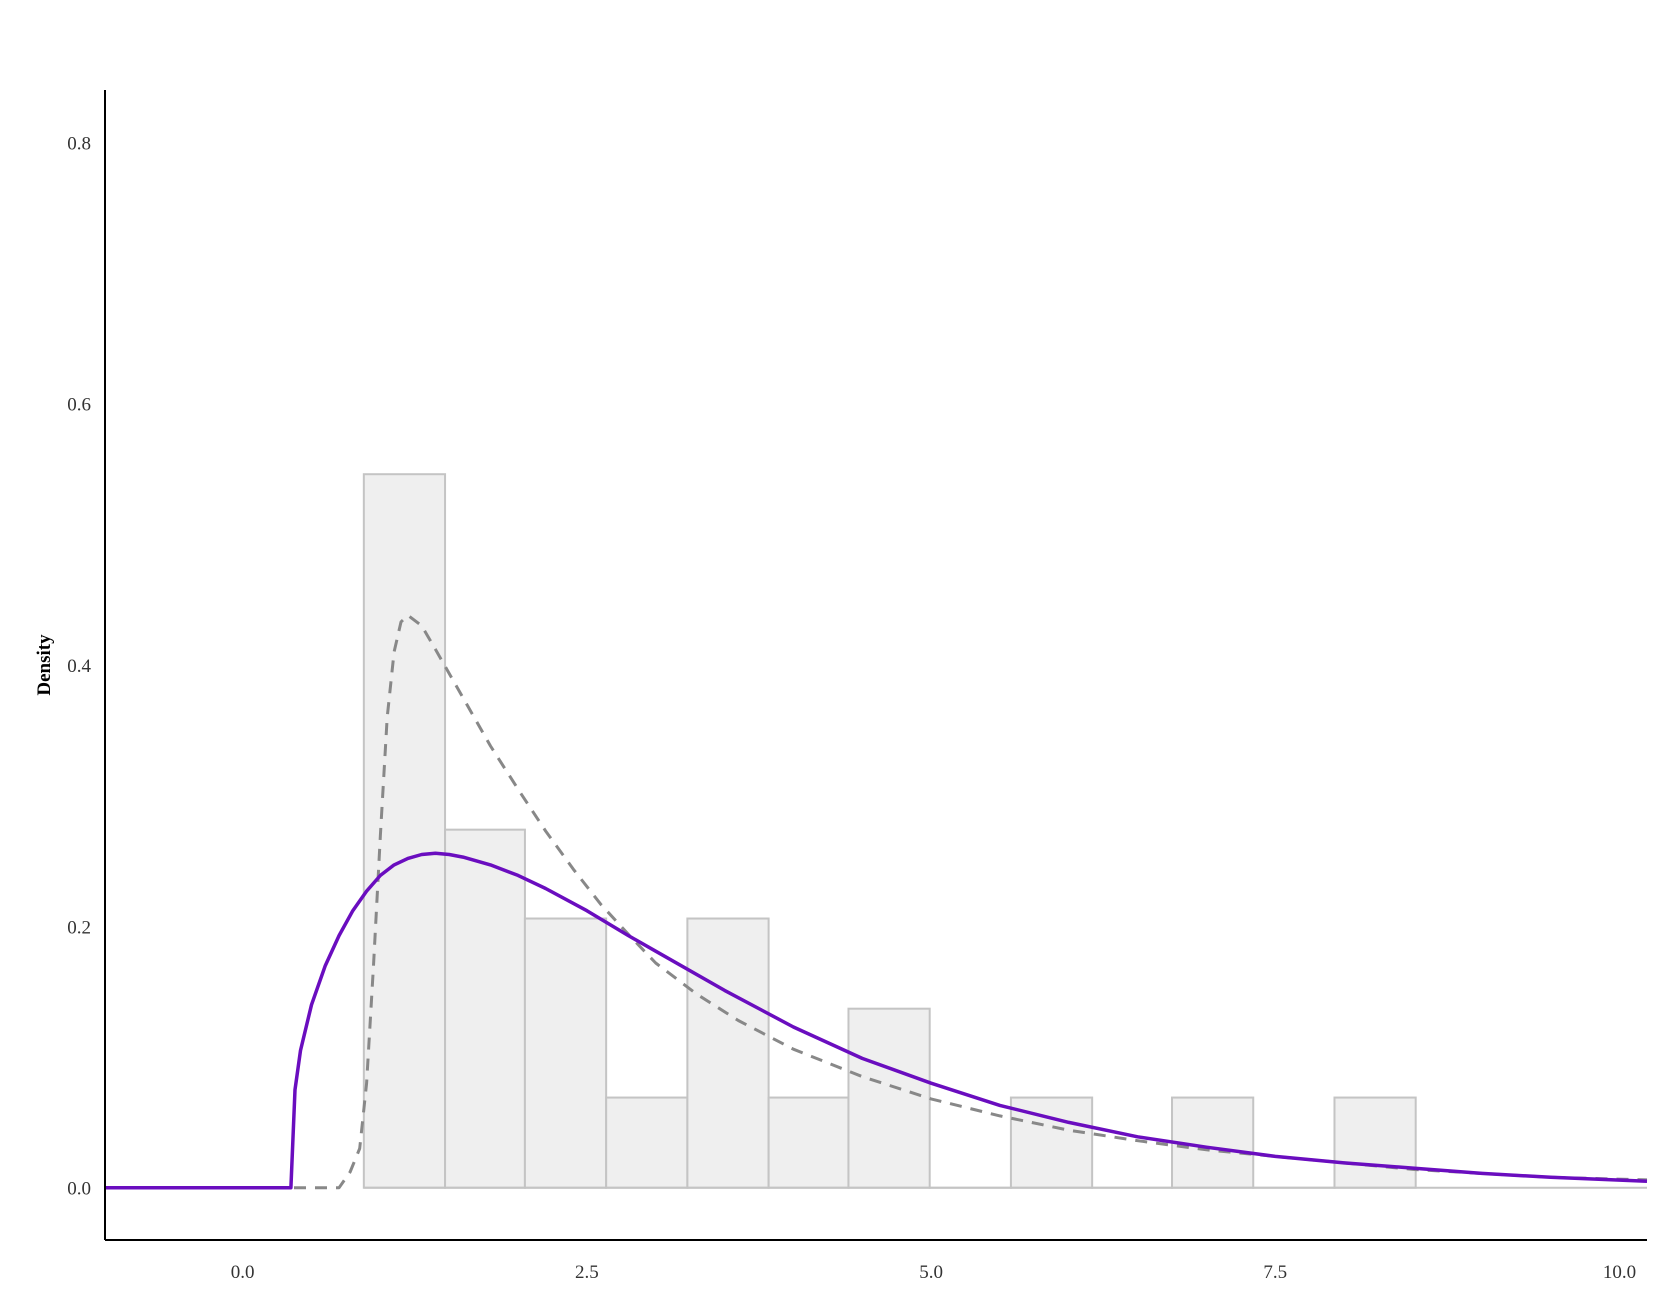 This screenshot has width=1673, height=1301. What do you see at coordinates (79, 1189) in the screenshot?
I see `y-tick-label: 0.0` at bounding box center [79, 1189].